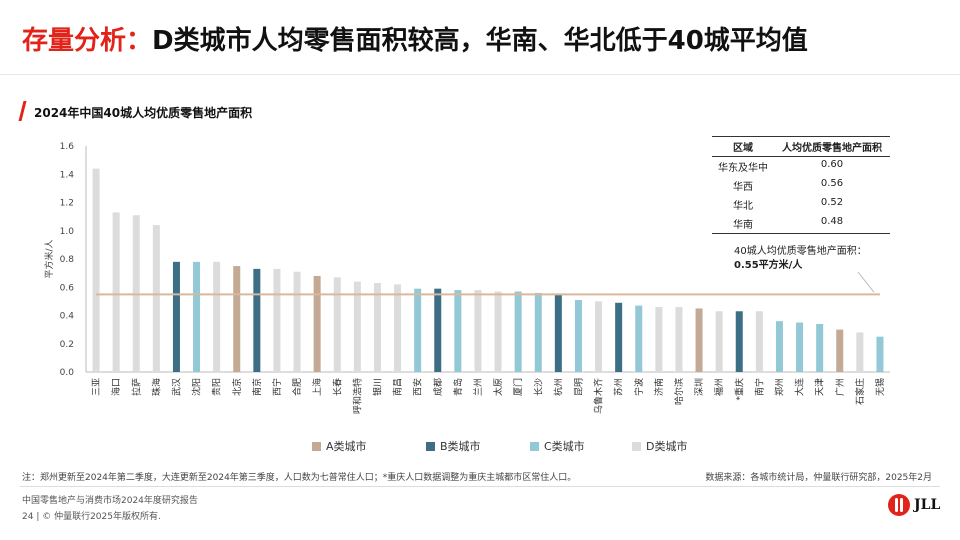  Describe the element at coordinates (438, 387) in the screenshot. I see `x-tick-label: 成都` at that location.